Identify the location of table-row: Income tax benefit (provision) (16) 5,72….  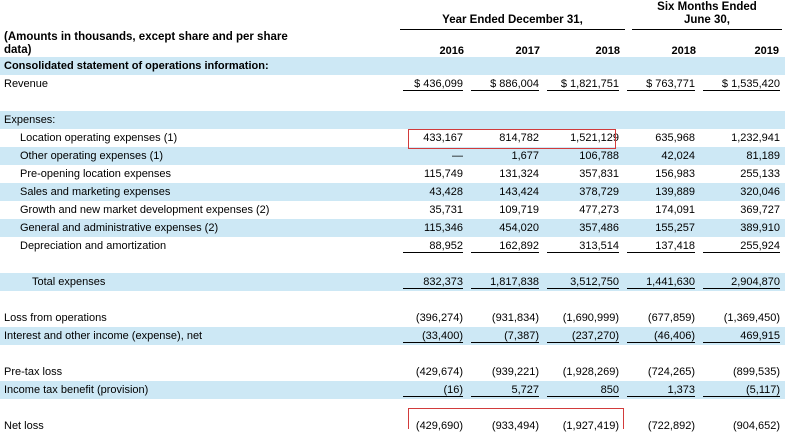
(392, 390).